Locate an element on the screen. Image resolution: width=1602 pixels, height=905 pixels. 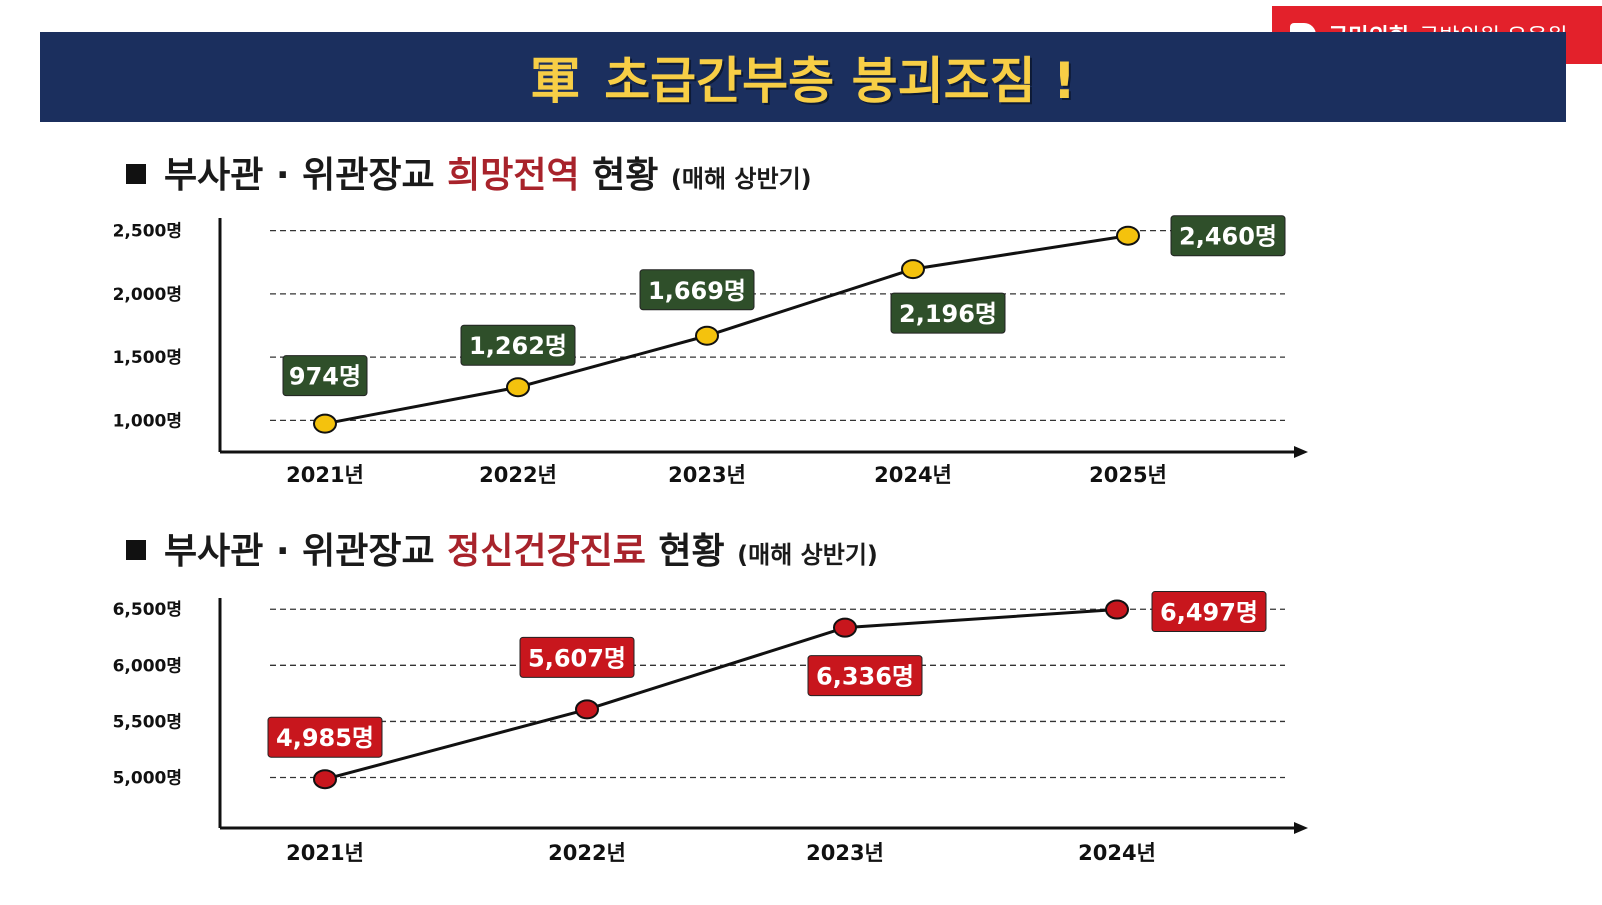
section-title-discharge: 부사관 · 위관장교 희망전역 현황 (매해 상반기) is located at coordinates (469, 172).